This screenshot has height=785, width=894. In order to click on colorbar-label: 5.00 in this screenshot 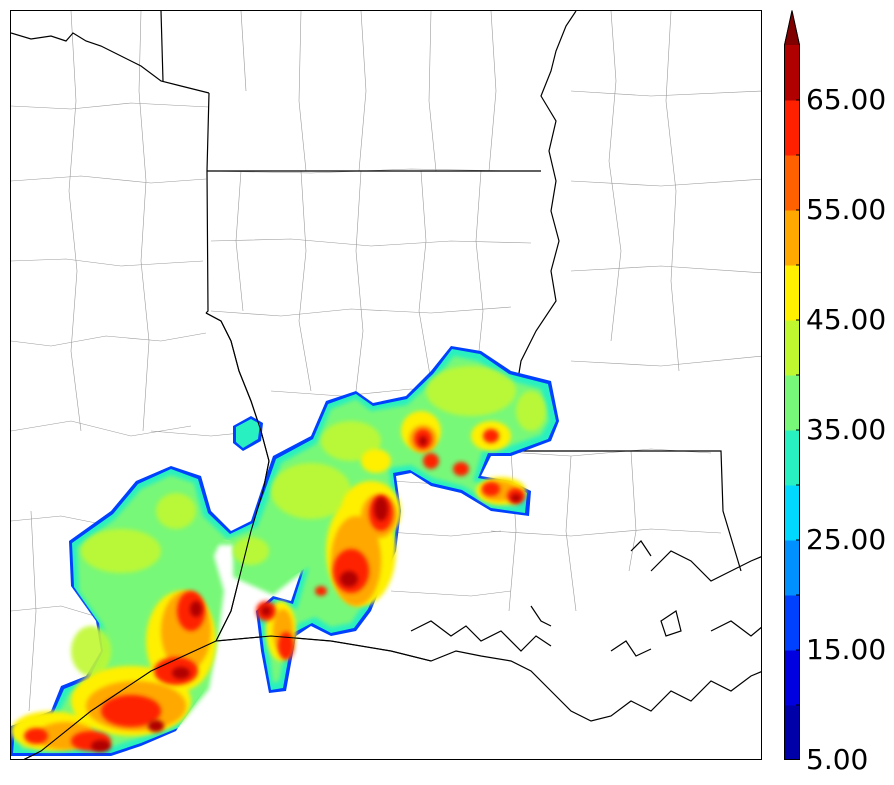, I will do `click(837, 759)`.